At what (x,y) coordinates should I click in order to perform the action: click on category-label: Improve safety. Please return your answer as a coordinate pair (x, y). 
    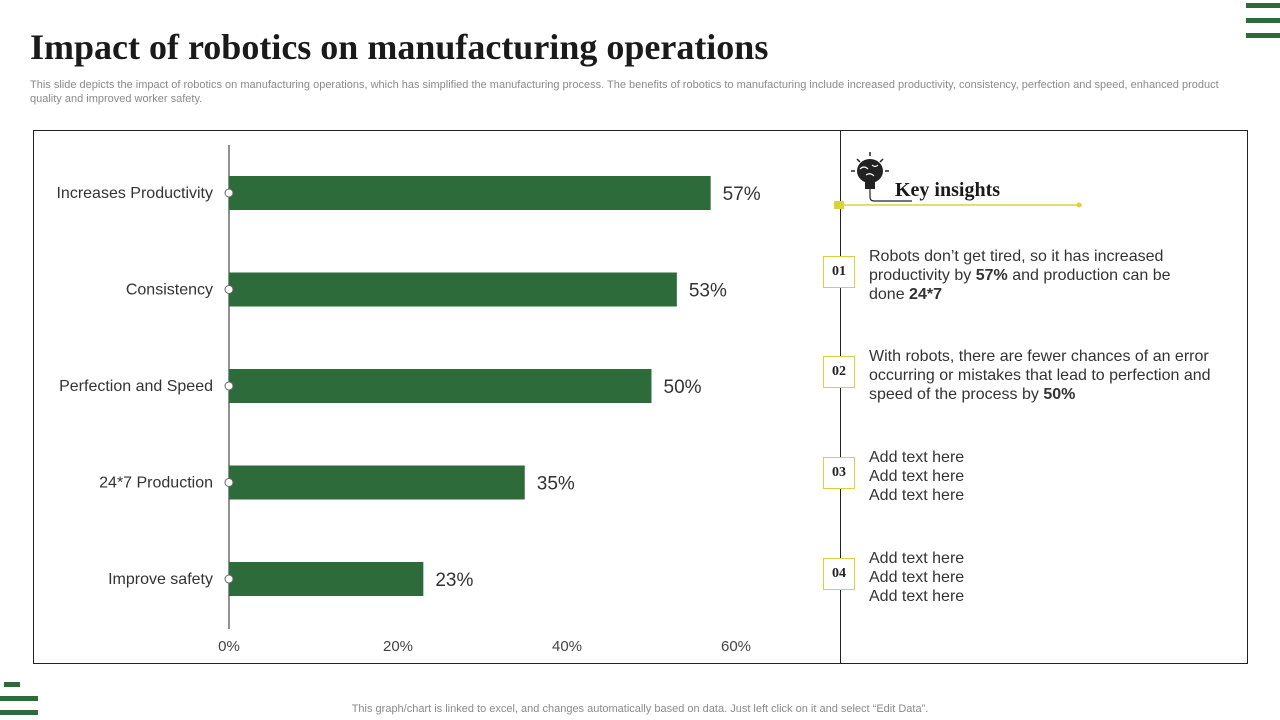
    Looking at the image, I should click on (160, 579).